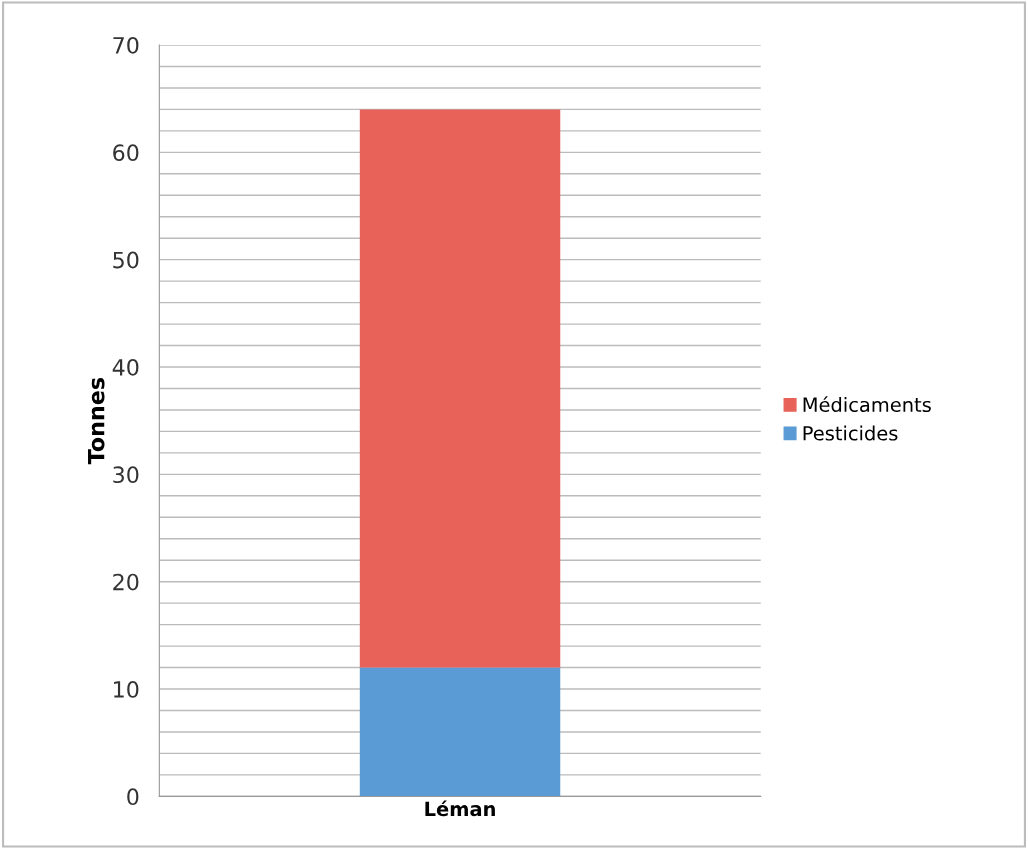  I want to click on y-tick-label: 40, so click(125, 367).